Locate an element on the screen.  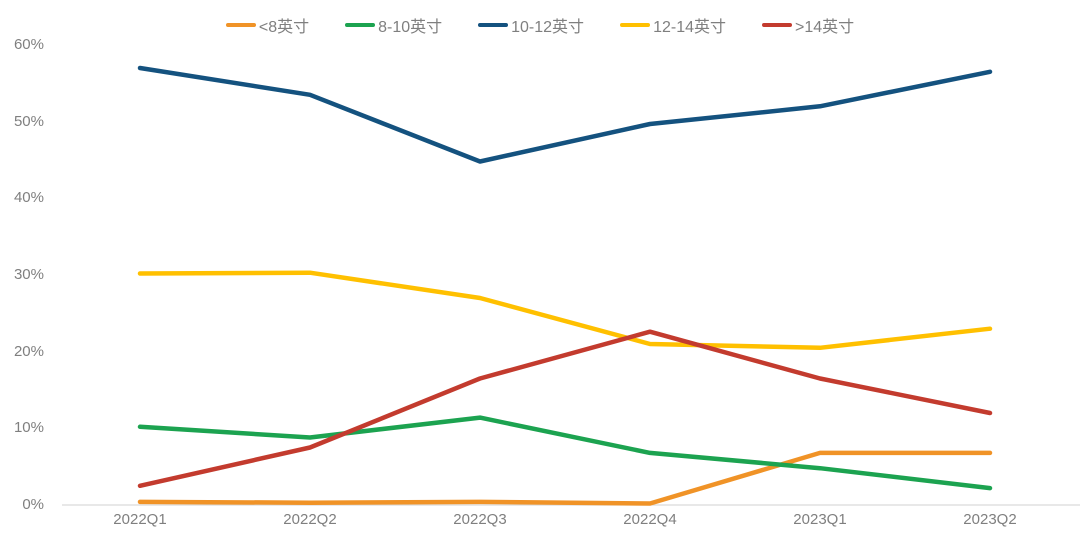
x-axis-label: 2022Q2 is located at coordinates (310, 519).